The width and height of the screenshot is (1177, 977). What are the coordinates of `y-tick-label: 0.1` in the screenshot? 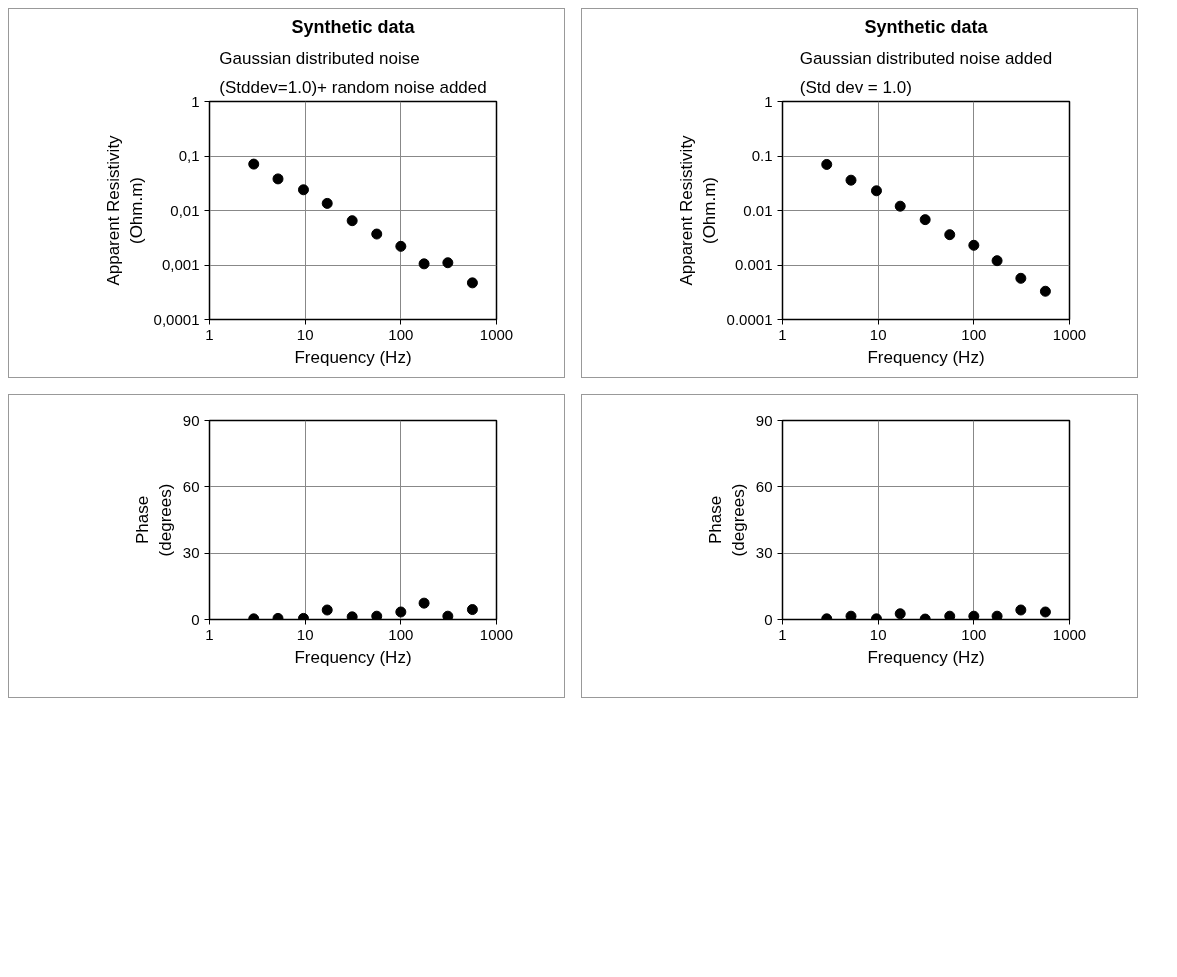 It's located at (762, 155).